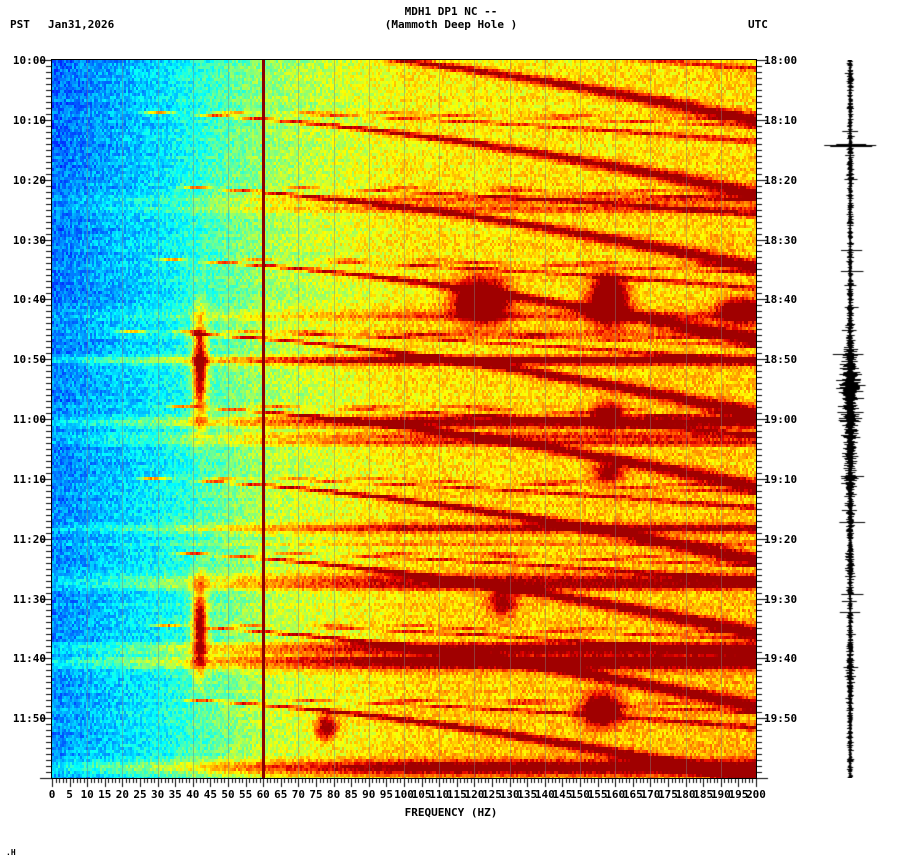 Image resolution: width=902 pixels, height=864 pixels. What do you see at coordinates (597, 794) in the screenshot?
I see `x-axis-tick-label: 155` at bounding box center [597, 794].